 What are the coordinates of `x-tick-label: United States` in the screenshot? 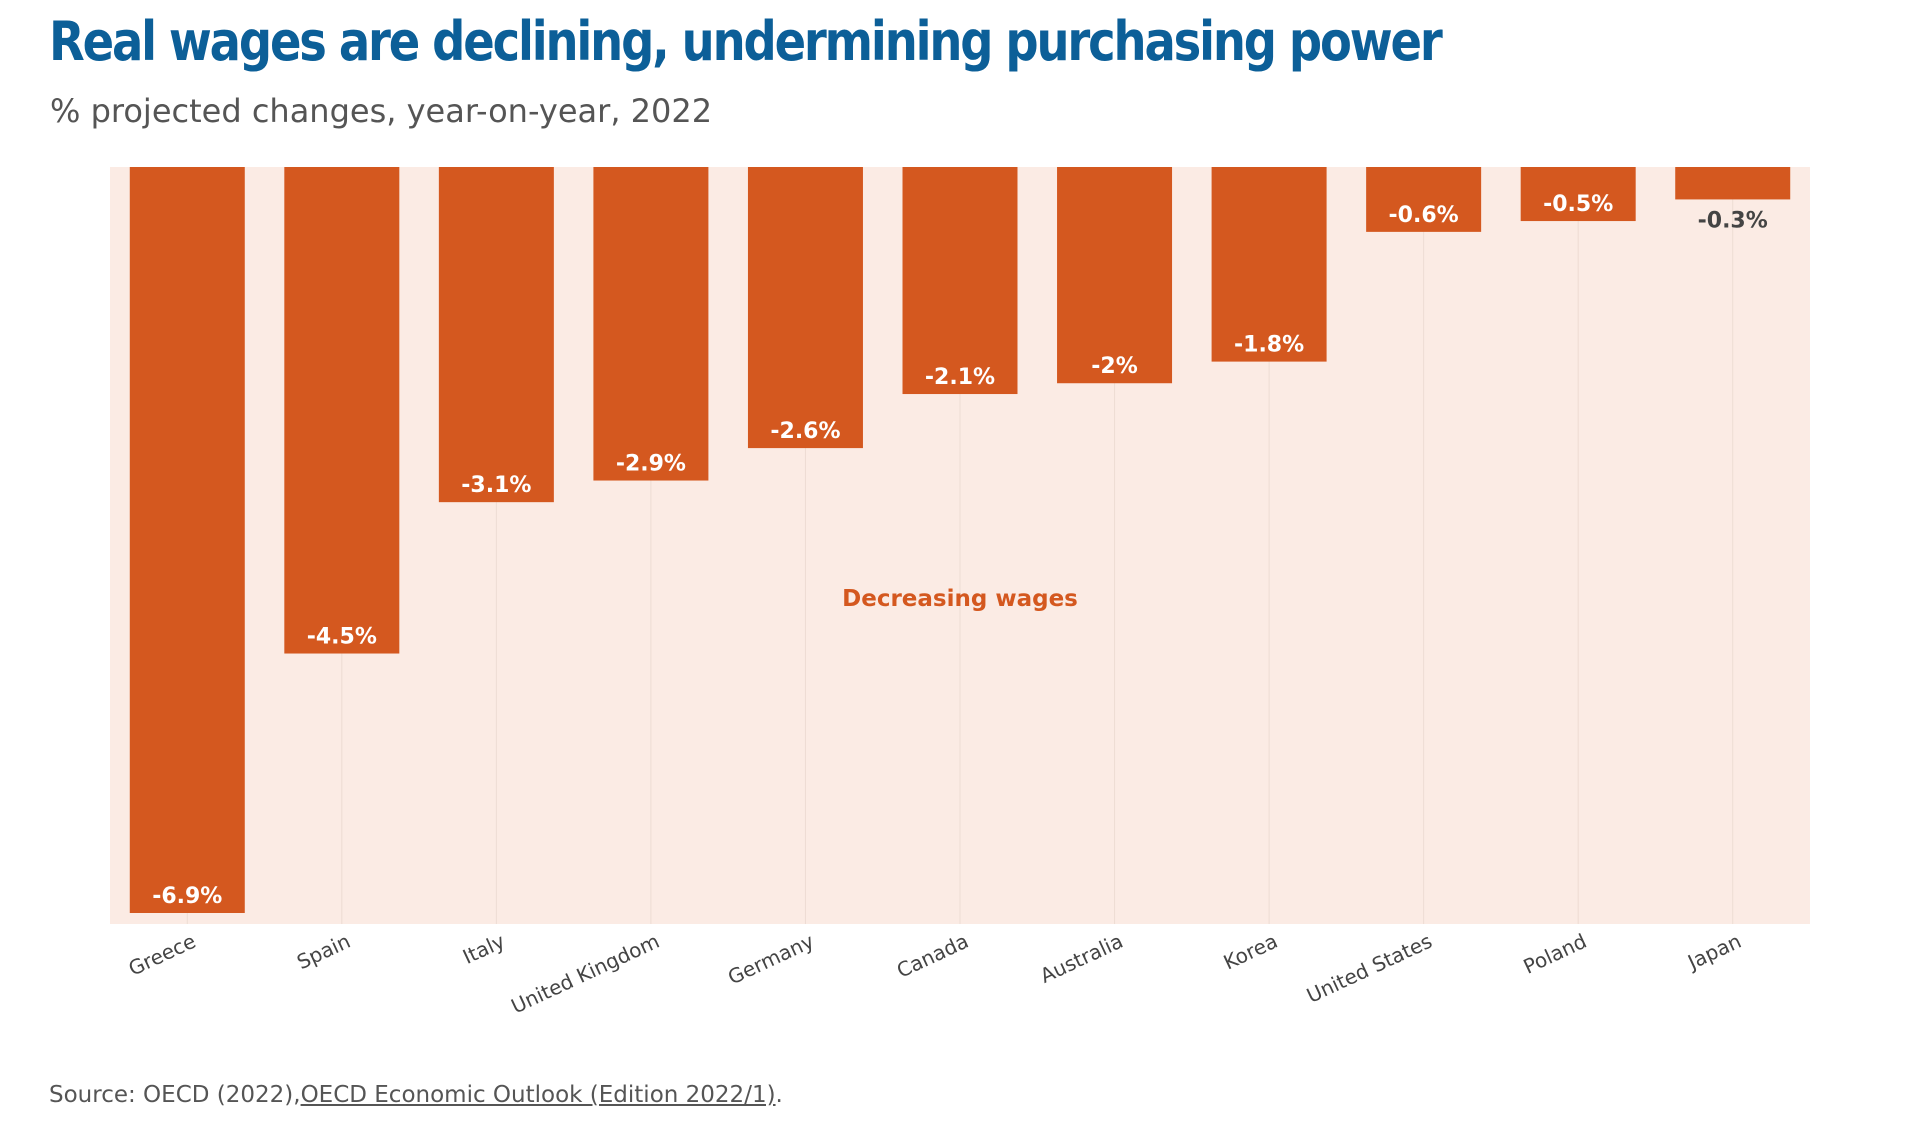 It's located at (1369, 968).